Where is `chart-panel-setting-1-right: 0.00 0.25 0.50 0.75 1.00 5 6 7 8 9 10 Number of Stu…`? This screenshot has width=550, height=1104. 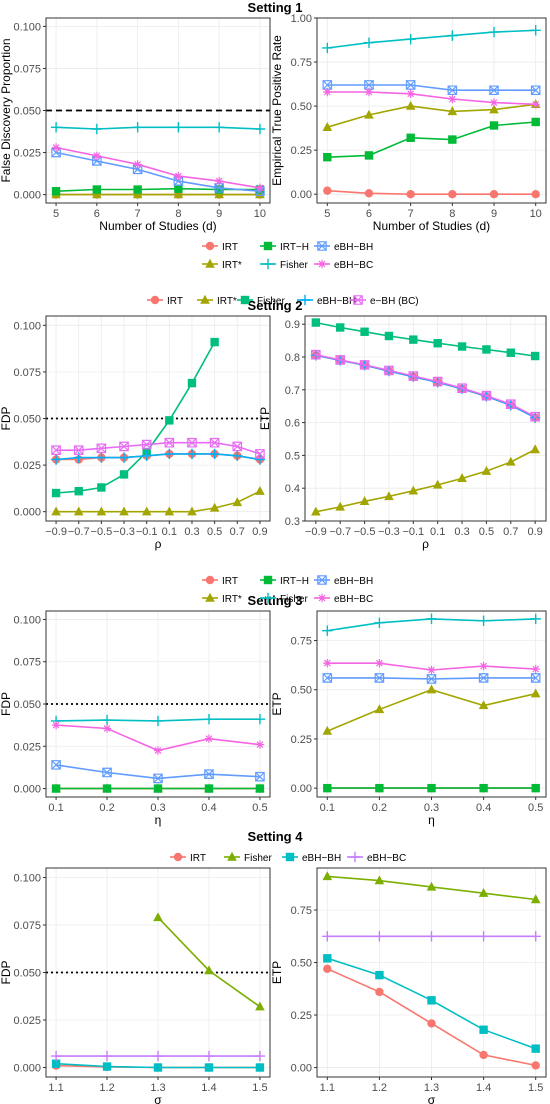
chart-panel-setting-1-right: 0.00 0.25 0.50 0.75 1.00 5 6 7 8 9 10 Number of Stu… is located at coordinates (408, 123).